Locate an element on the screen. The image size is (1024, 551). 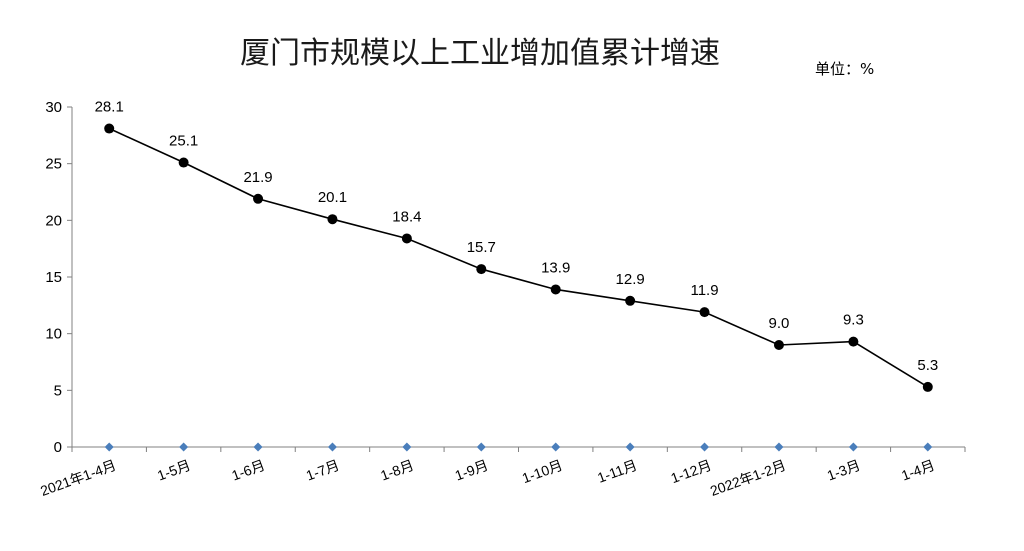
x-tick-label: 1-3月 is located at coordinates (844, 470).